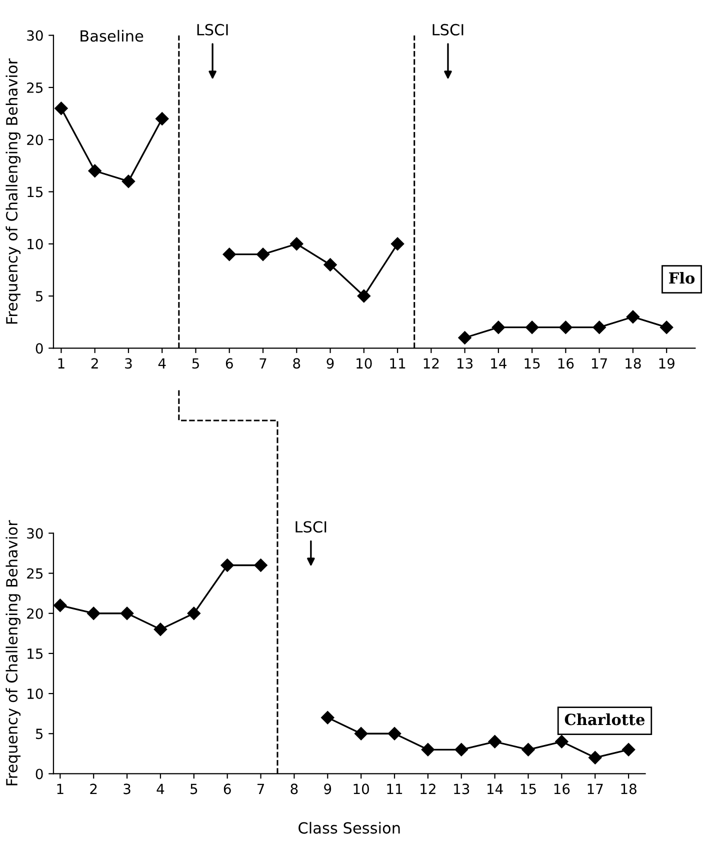 Image resolution: width=713 pixels, height=841 pixels. Describe the element at coordinates (349, 828) in the screenshot. I see `x-axis-title: Class Session` at that location.